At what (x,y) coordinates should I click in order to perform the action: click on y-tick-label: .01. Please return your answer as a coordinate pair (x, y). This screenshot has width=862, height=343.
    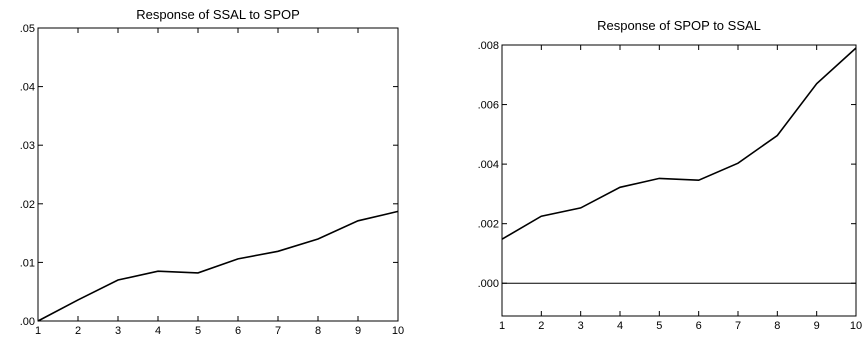
    Looking at the image, I should click on (27, 263).